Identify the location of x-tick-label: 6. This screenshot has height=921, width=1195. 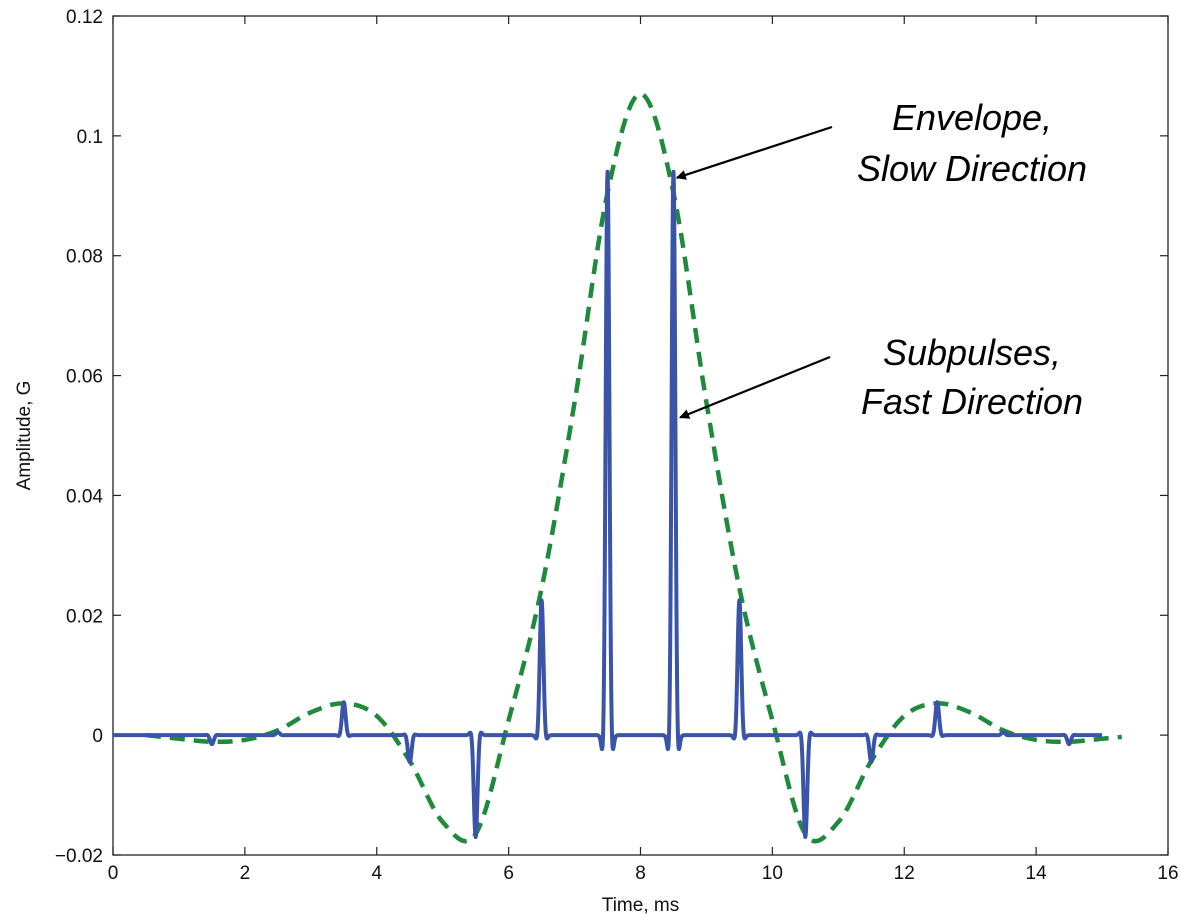
(508, 873).